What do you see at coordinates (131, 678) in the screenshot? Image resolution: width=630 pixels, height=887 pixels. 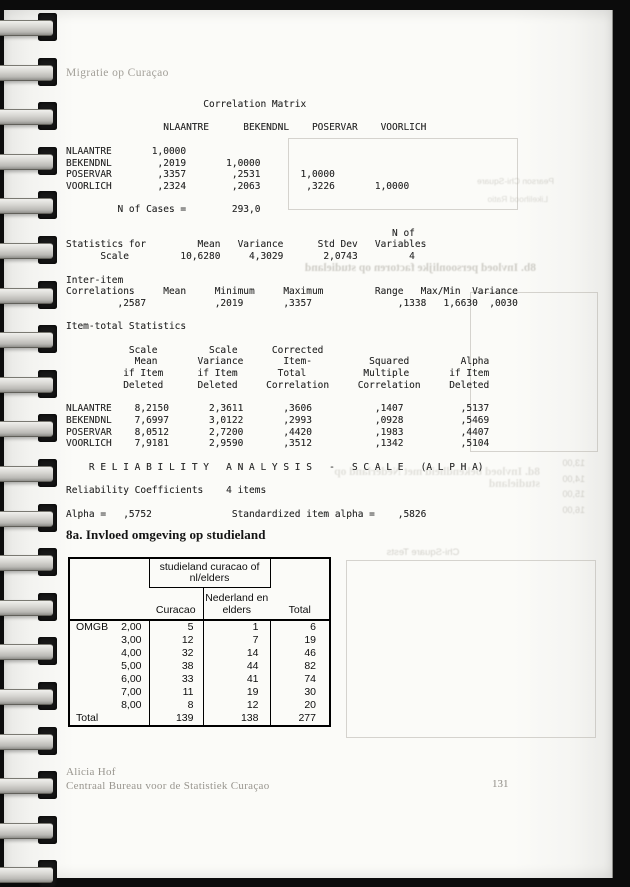 I see `row-label-value: 6,00` at bounding box center [131, 678].